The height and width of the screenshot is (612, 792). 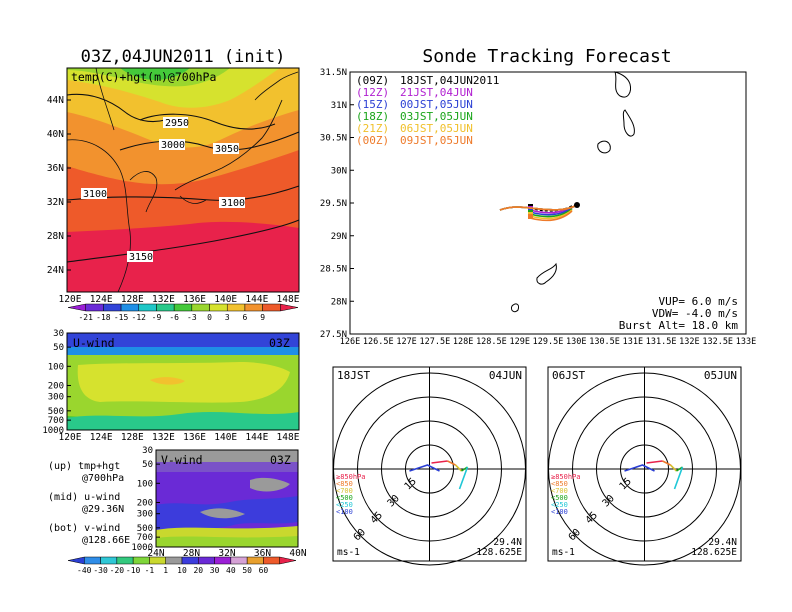 I want to click on track-lat-label: 29.5N, so click(x=333, y=204).